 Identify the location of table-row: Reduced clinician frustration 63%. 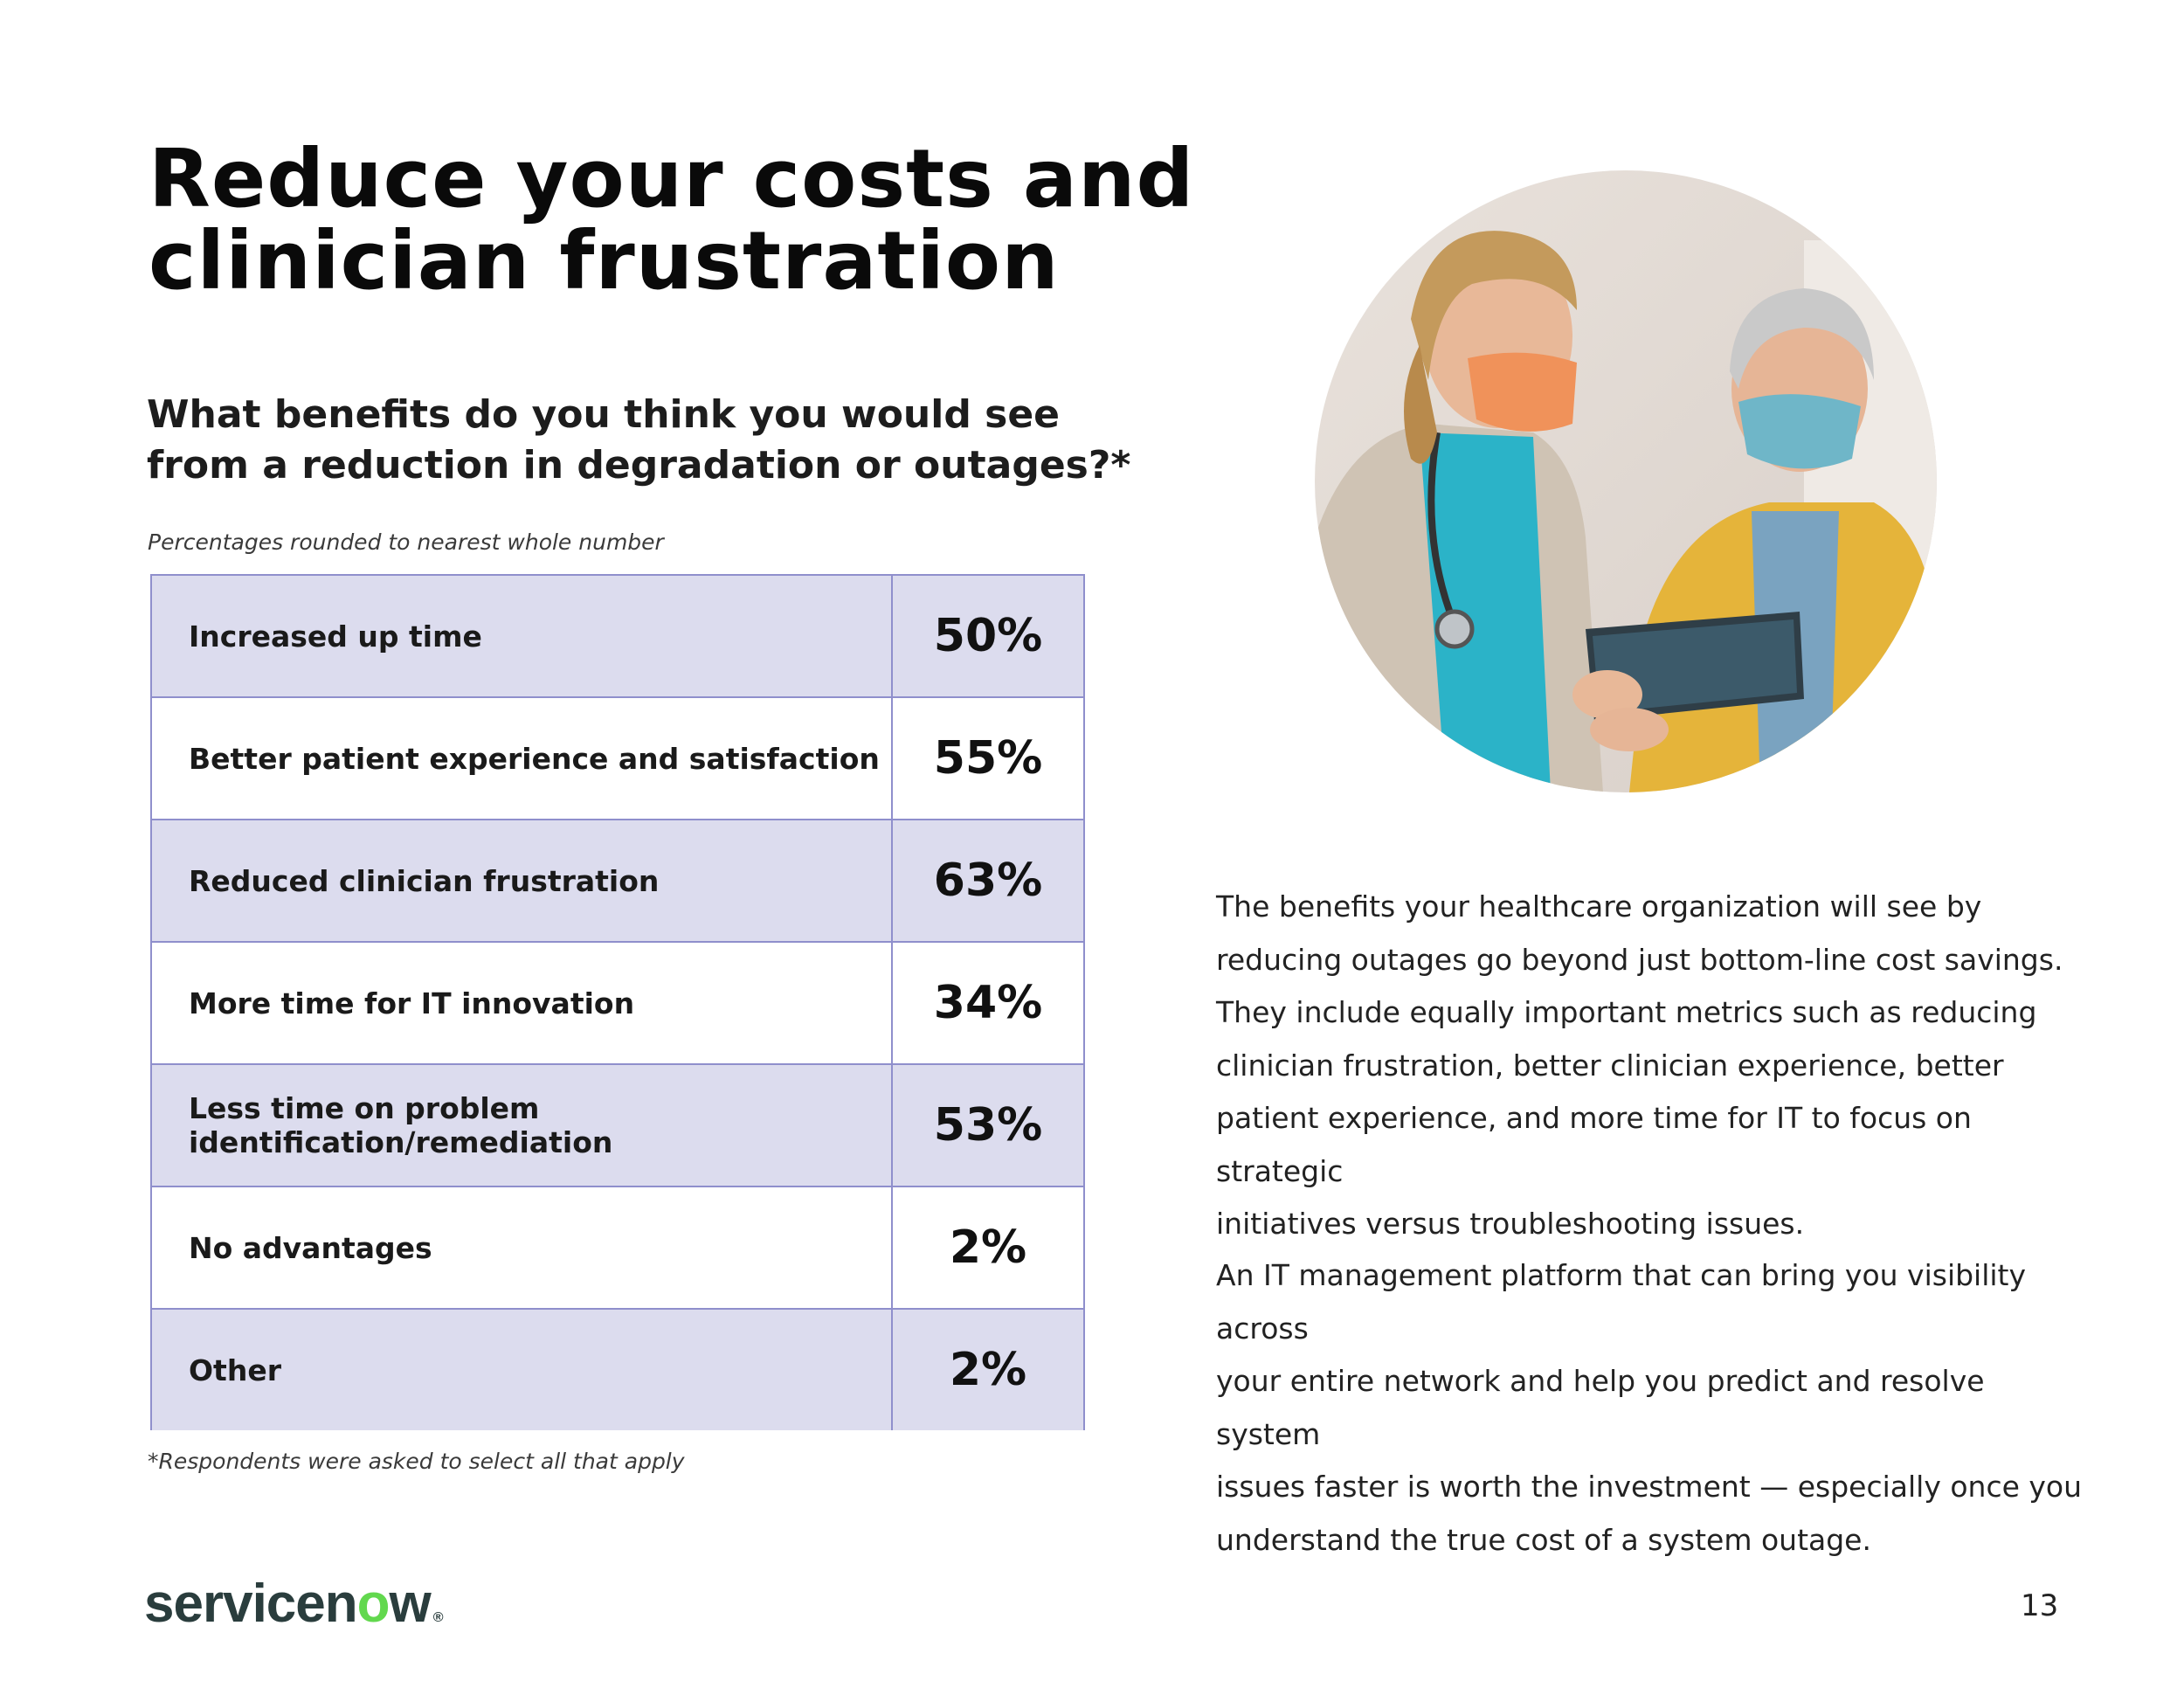
(617, 881).